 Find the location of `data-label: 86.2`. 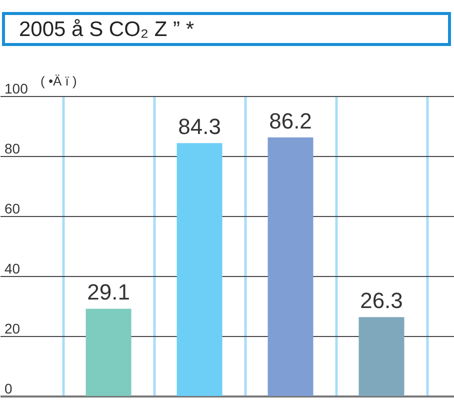

data-label: 86.2 is located at coordinates (290, 121).